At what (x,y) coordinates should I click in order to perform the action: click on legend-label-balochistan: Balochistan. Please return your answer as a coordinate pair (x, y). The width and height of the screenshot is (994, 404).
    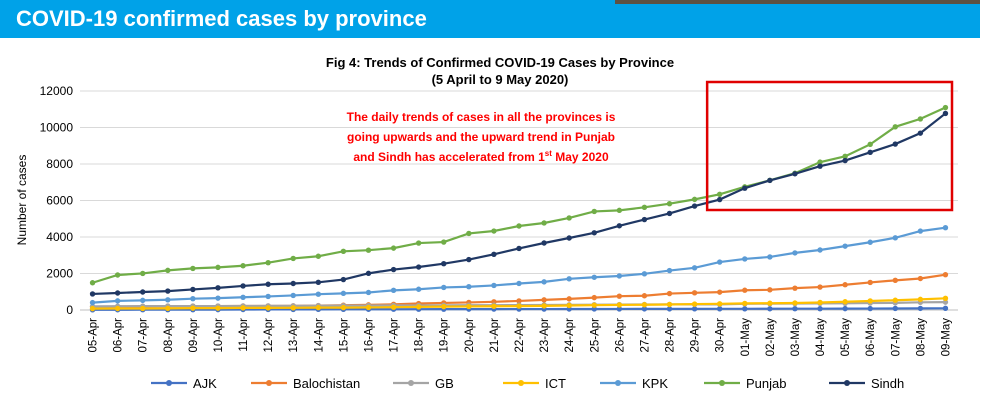
    Looking at the image, I should click on (326, 383).